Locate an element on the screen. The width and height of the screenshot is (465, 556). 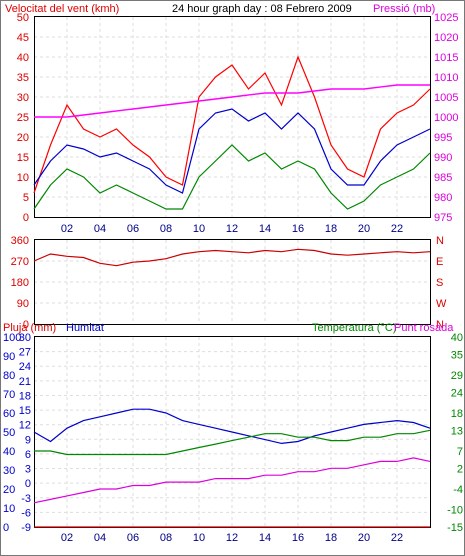
series-line-temperature is located at coordinates (232, 442).